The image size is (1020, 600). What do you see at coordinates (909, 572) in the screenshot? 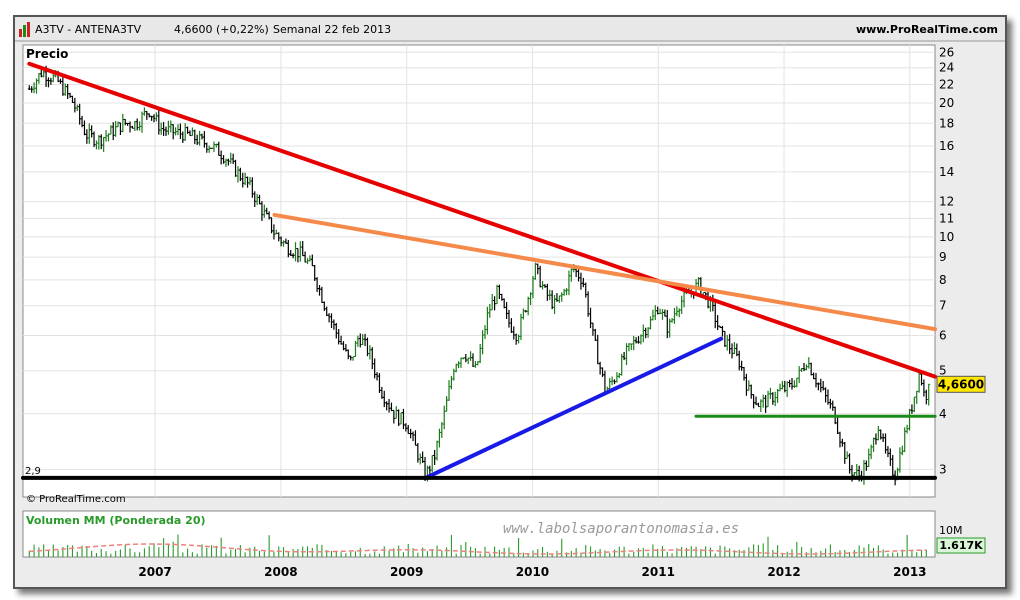
I see `x-tick-label: 2013` at bounding box center [909, 572].